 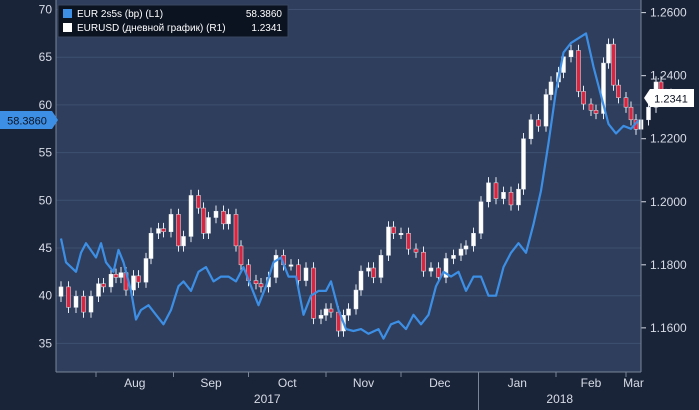 I want to click on legend-label-l1: EUR 2s5s (bp) (L1), so click(x=120, y=14).